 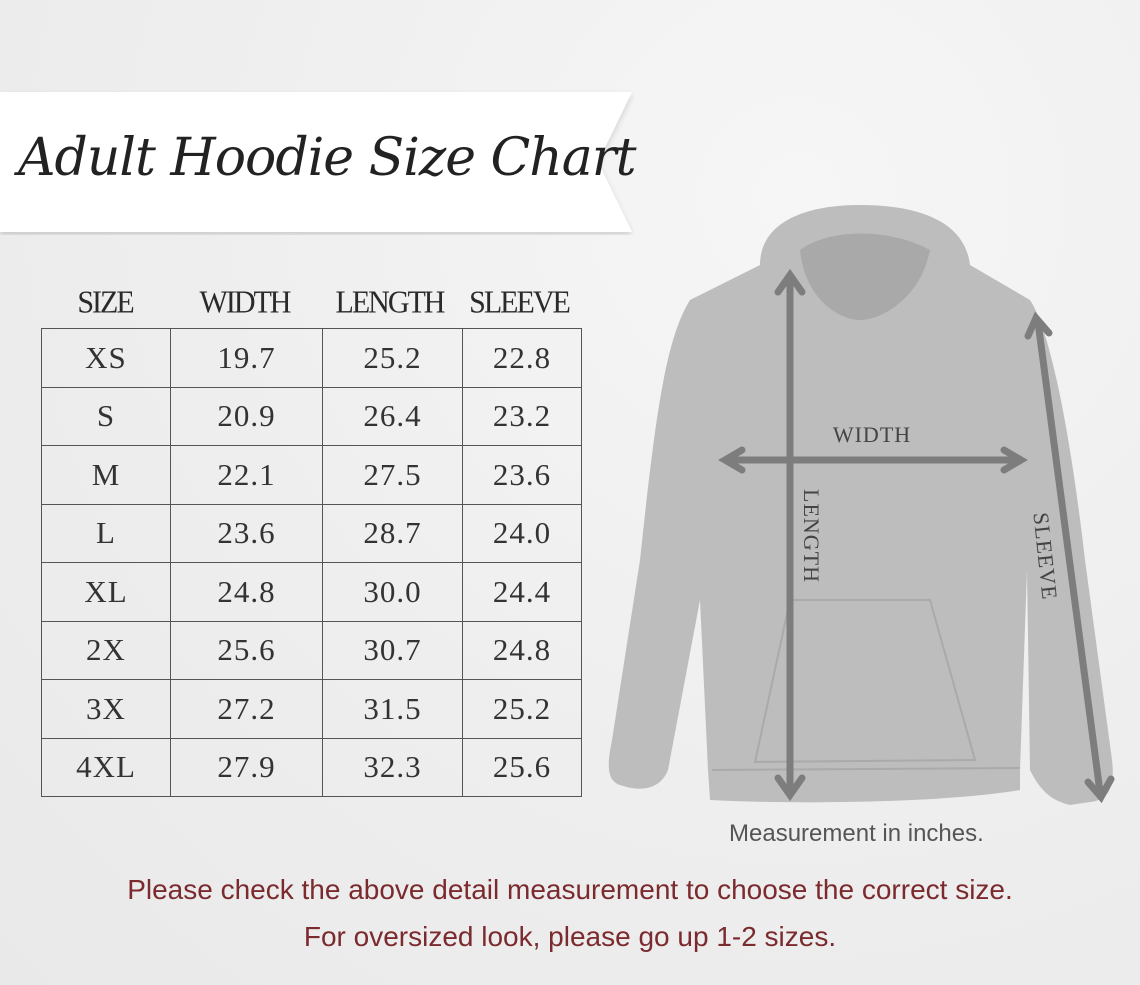 I want to click on table-row: L 23.6 28.7 24.0, so click(x=311, y=533).